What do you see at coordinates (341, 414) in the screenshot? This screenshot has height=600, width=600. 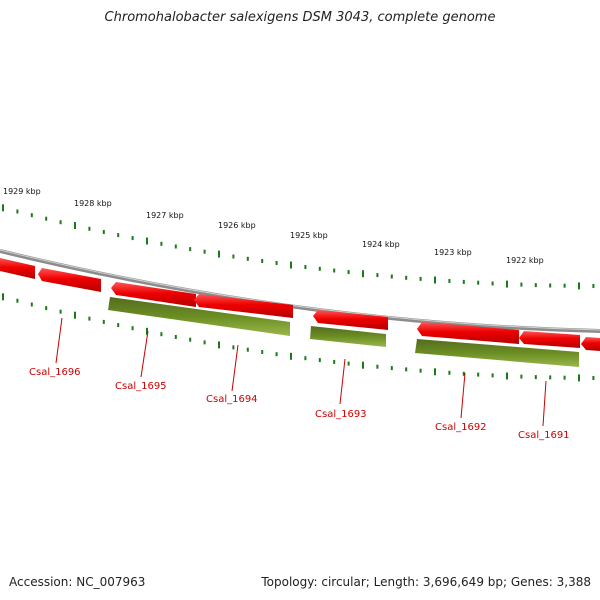 I see `gene-label: Csal_1693` at bounding box center [341, 414].